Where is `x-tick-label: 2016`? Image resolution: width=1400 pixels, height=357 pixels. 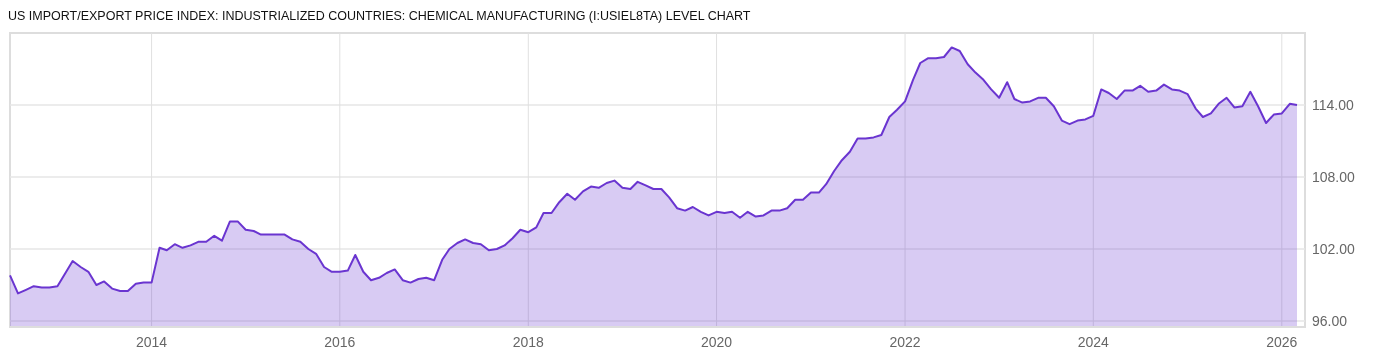 x-tick-label: 2016 is located at coordinates (340, 342).